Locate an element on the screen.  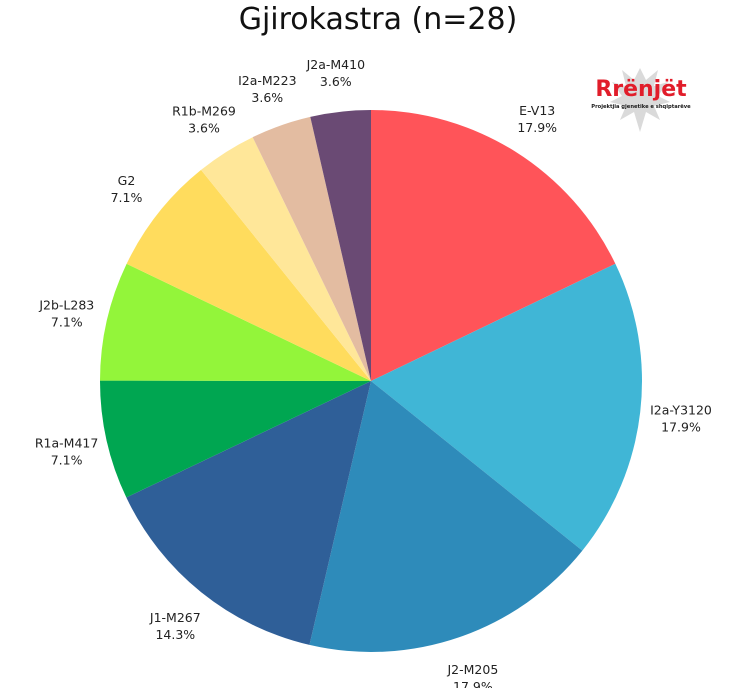
slice-label-name: R1a-M417 is located at coordinates (66, 443).